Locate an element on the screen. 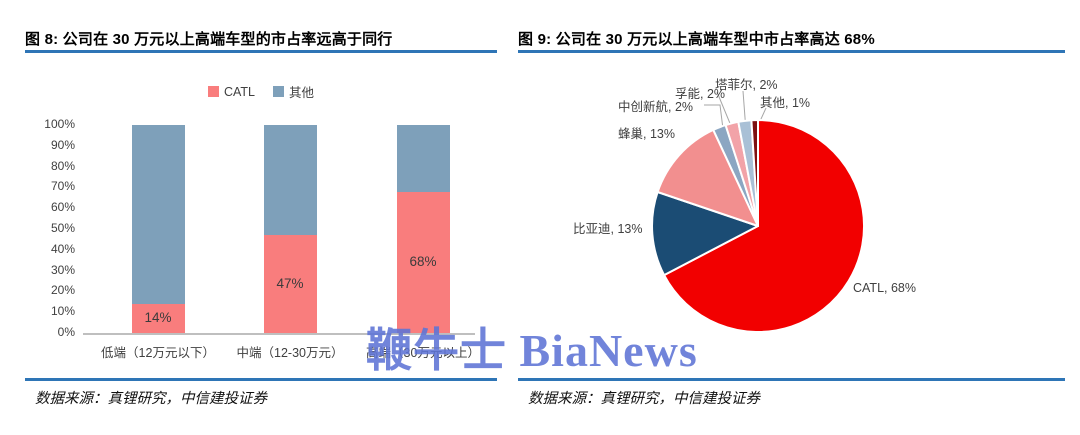  legend-swatch-other is located at coordinates (278, 91).